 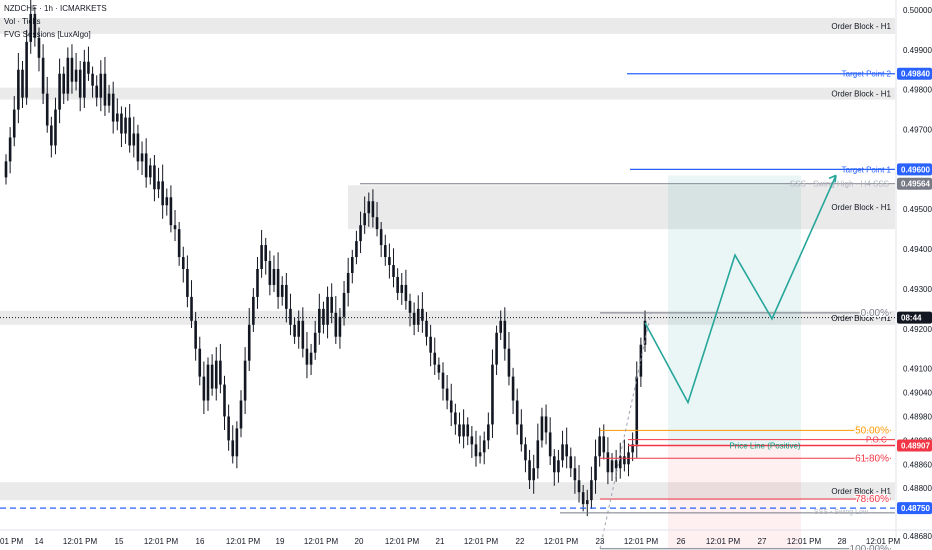 What do you see at coordinates (861, 94) in the screenshot?
I see `order-block-label: Order Block - H1` at bounding box center [861, 94].